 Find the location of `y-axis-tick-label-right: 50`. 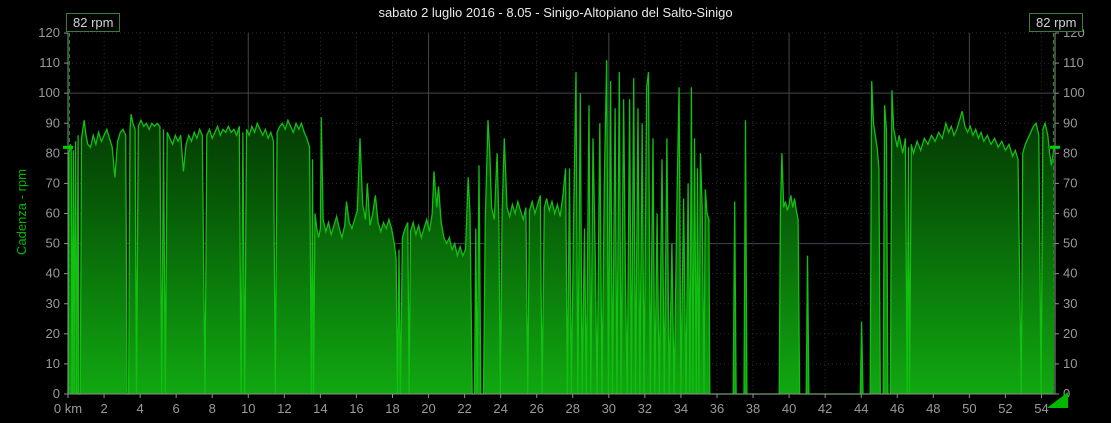

y-axis-tick-label-right: 50 is located at coordinates (1070, 243).